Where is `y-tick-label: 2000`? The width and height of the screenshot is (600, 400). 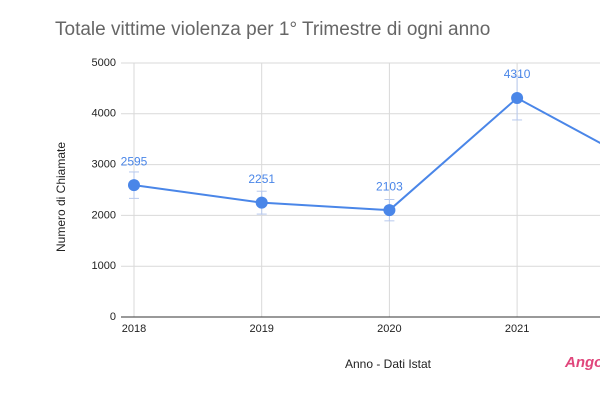
y-tick-label: 2000 is located at coordinates (104, 215).